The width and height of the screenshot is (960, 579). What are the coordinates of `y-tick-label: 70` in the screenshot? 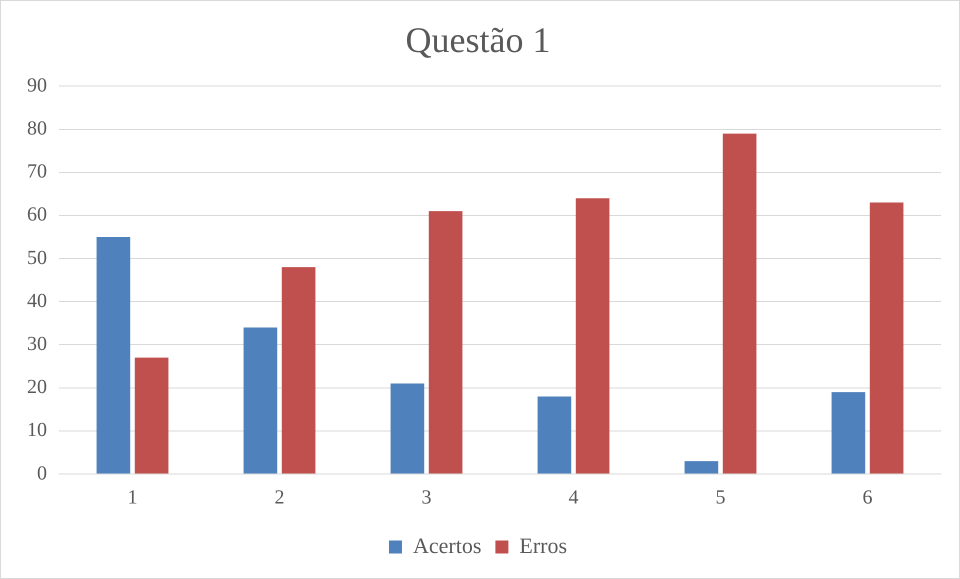 It's located at (37, 171).